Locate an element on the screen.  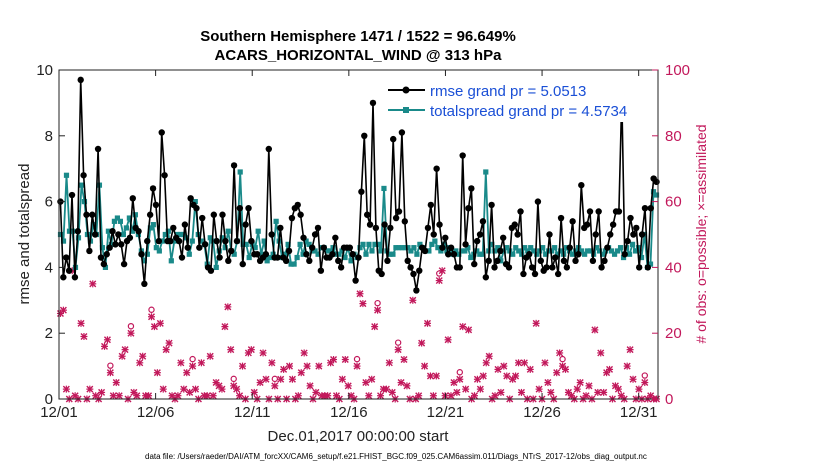
y-tick-label: 8 is located at coordinates (49, 136).